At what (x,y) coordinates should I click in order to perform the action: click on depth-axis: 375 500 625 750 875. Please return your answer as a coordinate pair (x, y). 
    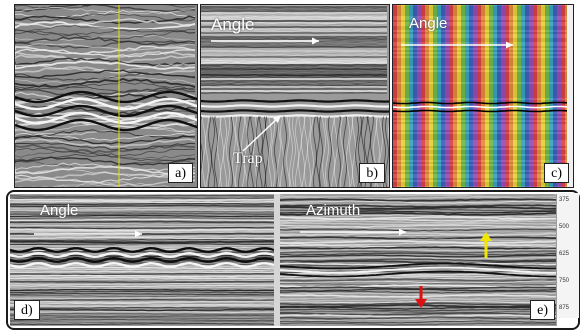
    Looking at the image, I should click on (568, 255).